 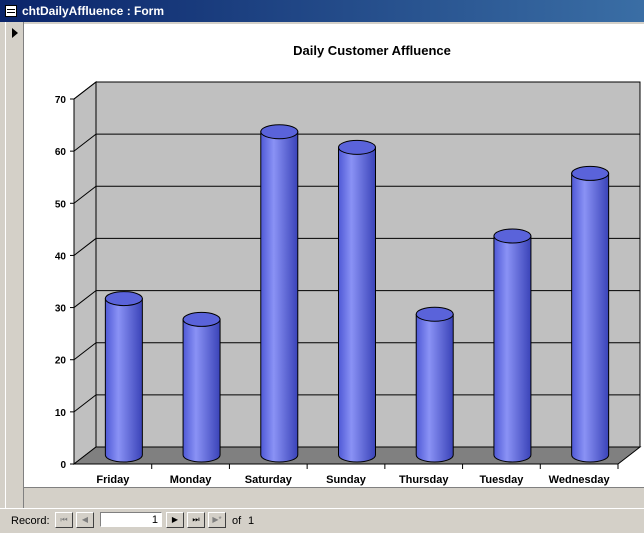 What do you see at coordinates (357, 147) in the screenshot?
I see `bar-cap-sunday` at bounding box center [357, 147].